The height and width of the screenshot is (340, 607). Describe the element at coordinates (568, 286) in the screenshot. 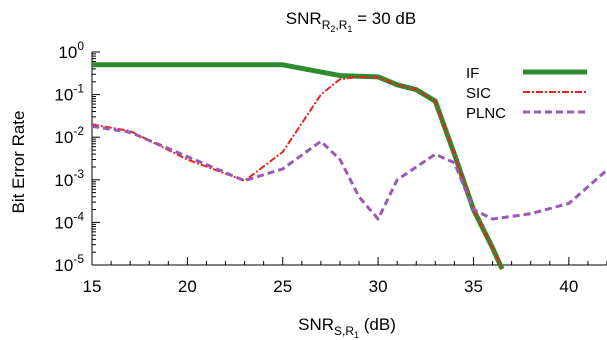

I see `x-tick-label: 40` at that location.